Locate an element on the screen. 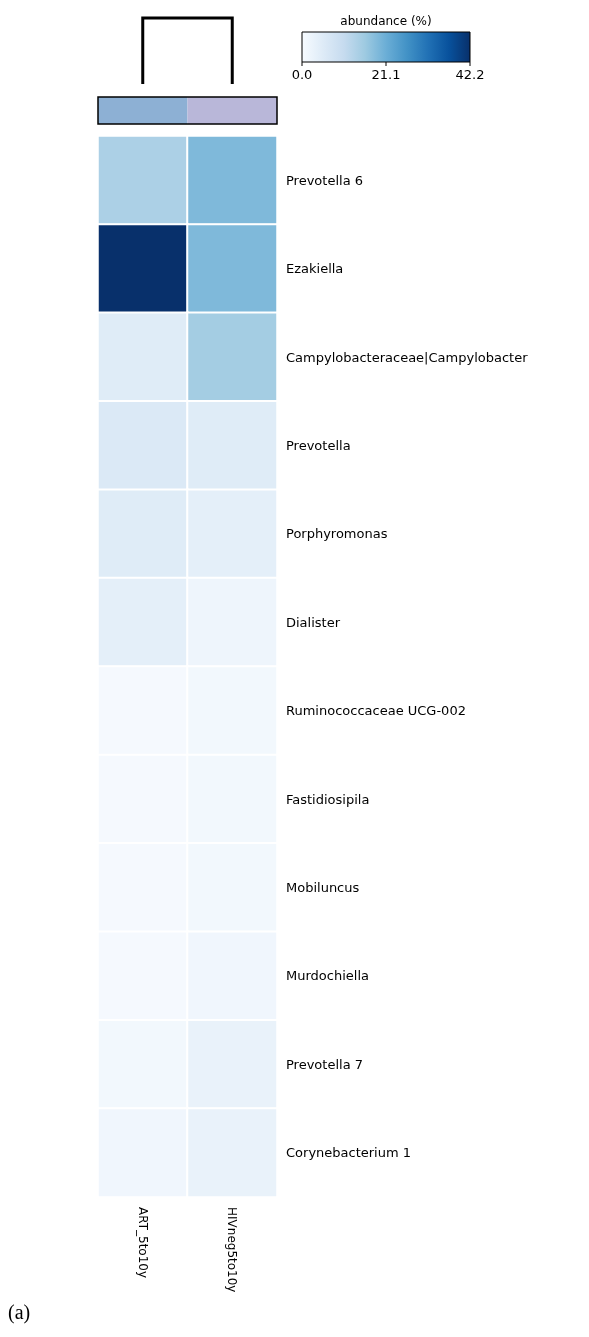 Image resolution: width=589 pixels, height=1337 pixels. x-tick-label: ART_5to10y is located at coordinates (142, 1243).